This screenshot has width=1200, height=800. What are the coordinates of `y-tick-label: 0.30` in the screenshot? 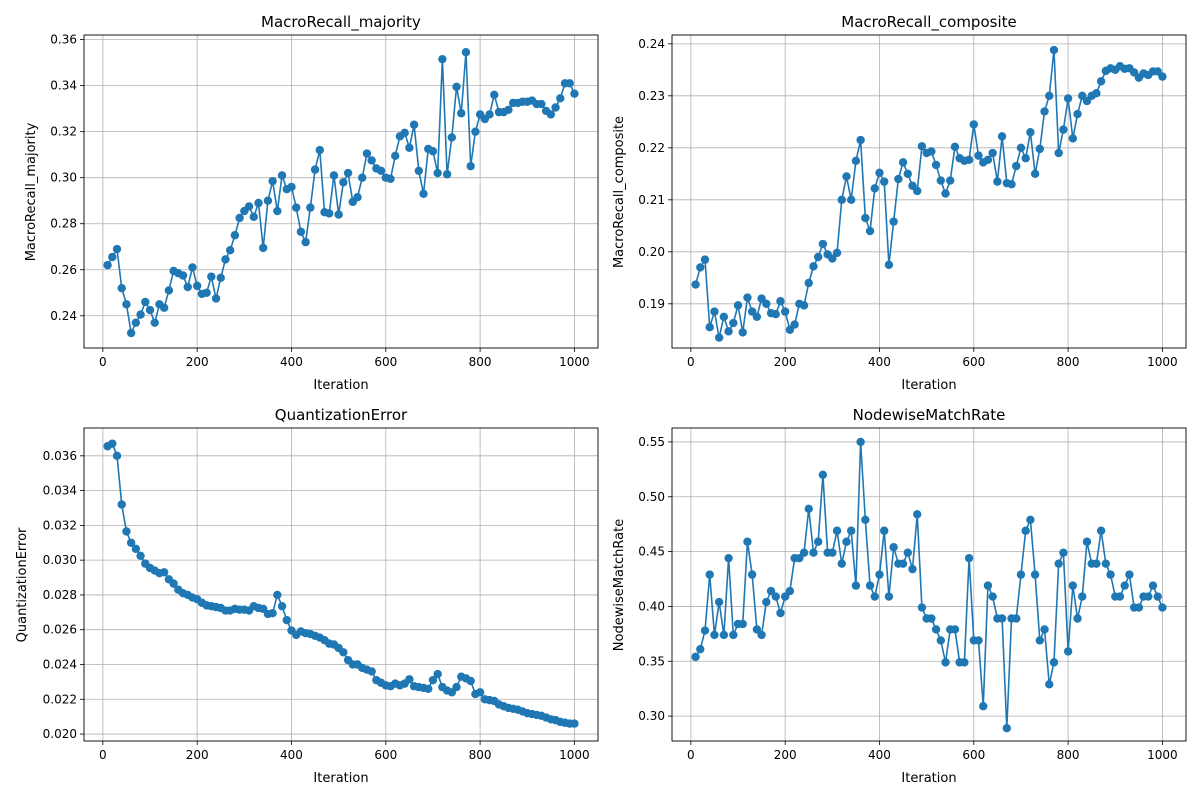 It's located at (651, 716).